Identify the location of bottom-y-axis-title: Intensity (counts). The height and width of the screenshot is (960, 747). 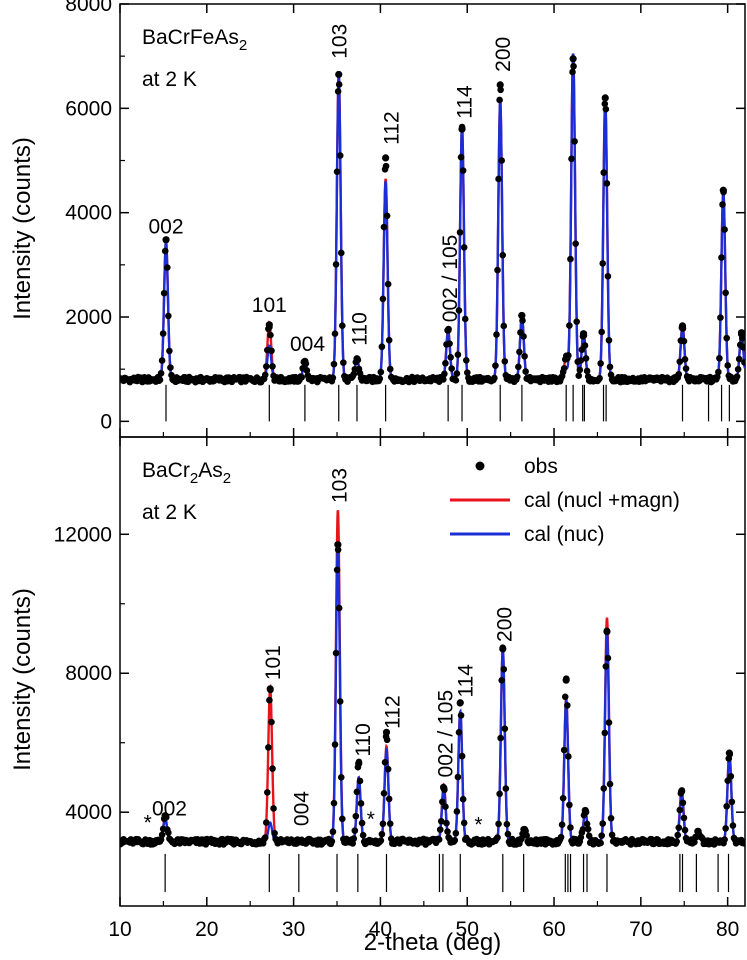
(22, 679).